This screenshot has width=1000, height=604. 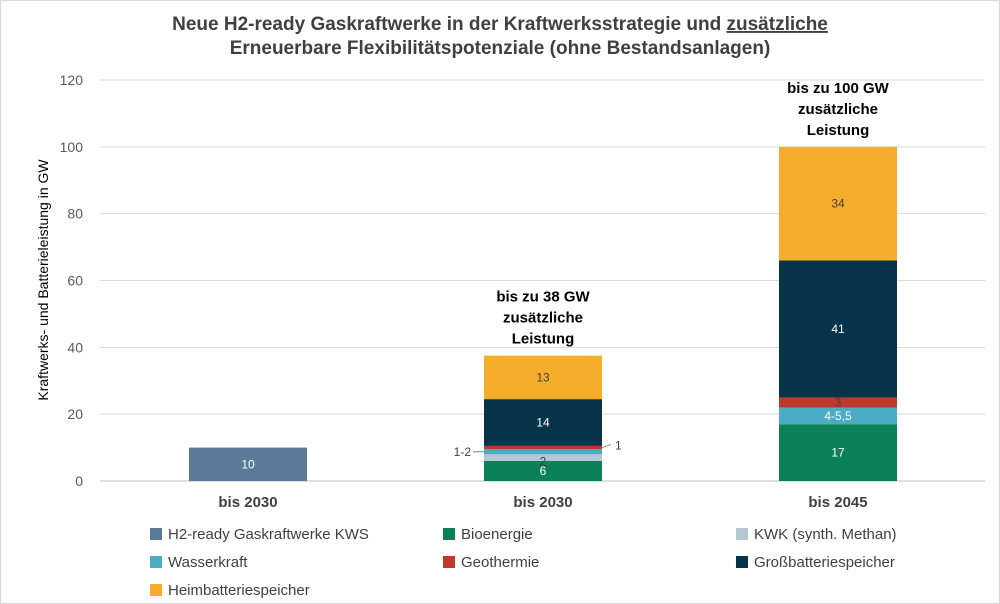 I want to click on legend-label-4: Geothermie, so click(x=500, y=562).